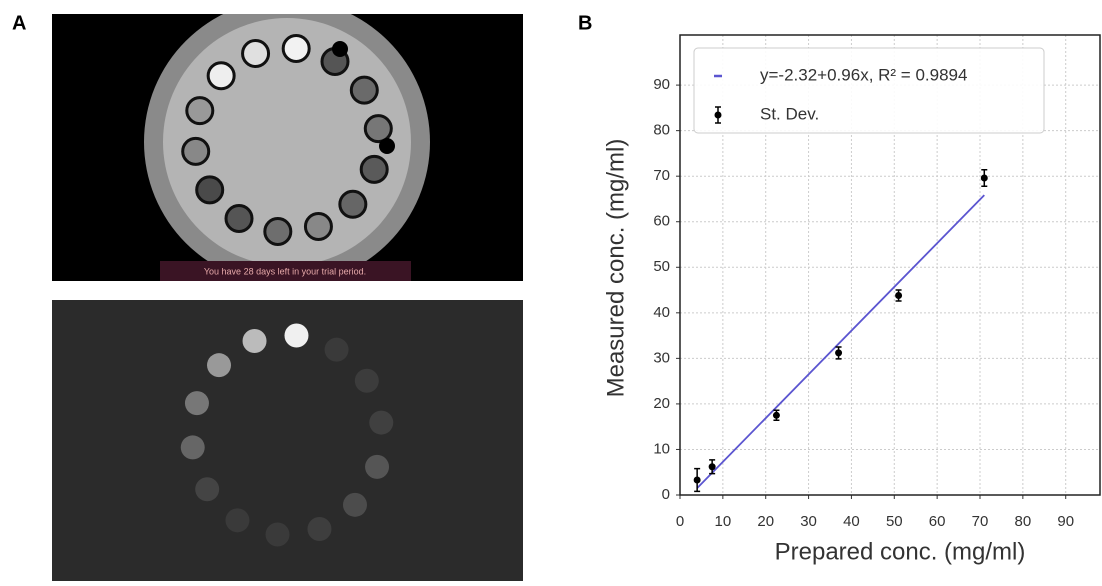  I want to click on y-tick-label: 60, so click(661, 221).